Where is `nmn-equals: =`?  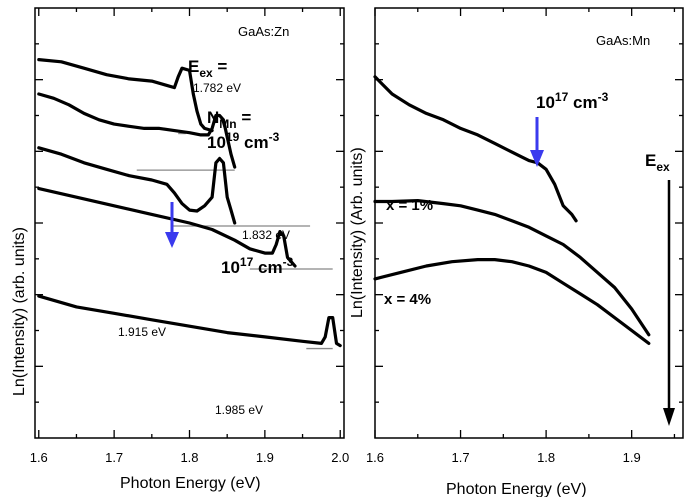 nmn-equals: = is located at coordinates (244, 117).